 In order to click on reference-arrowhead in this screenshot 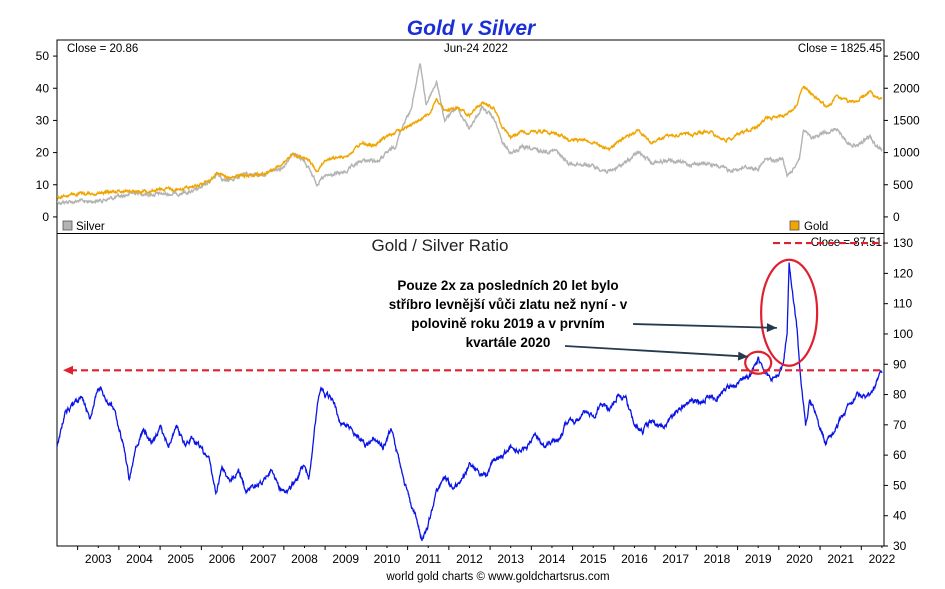, I will do `click(68, 370)`.